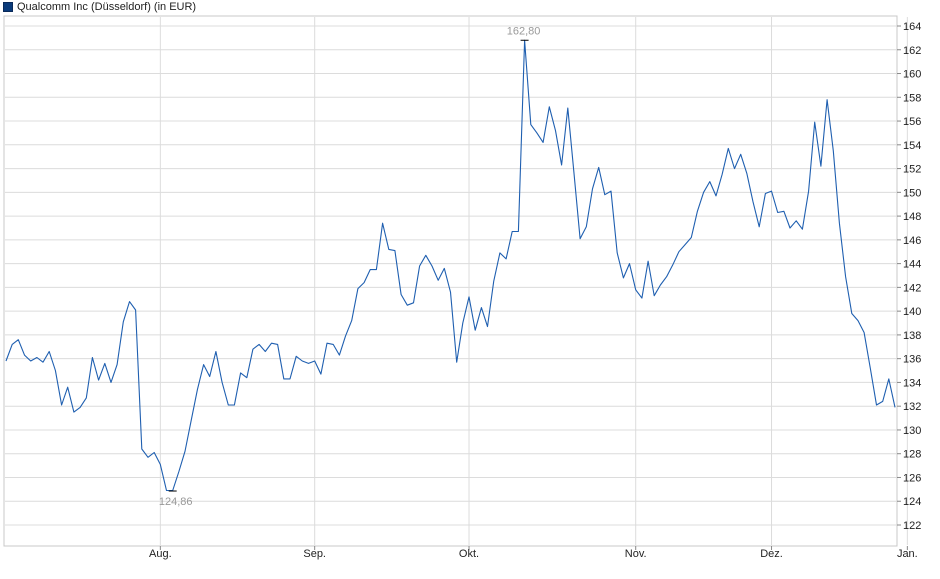 The width and height of the screenshot is (940, 579). Describe the element at coordinates (912, 193) in the screenshot. I see `y-tick-label: 150` at that location.